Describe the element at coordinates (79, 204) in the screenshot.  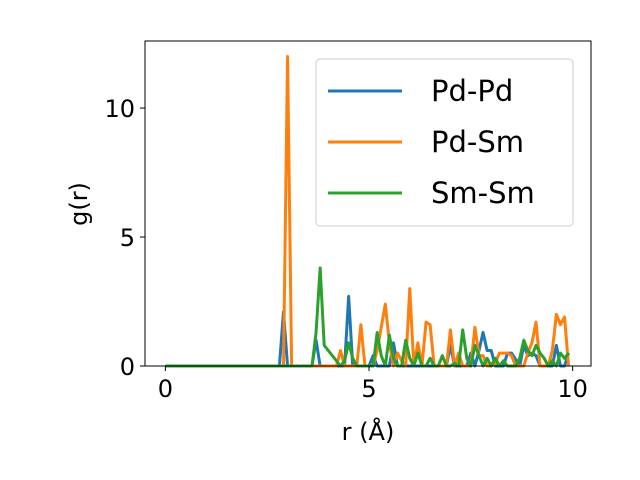
I see `y-axis-label: g(r)` at that location.